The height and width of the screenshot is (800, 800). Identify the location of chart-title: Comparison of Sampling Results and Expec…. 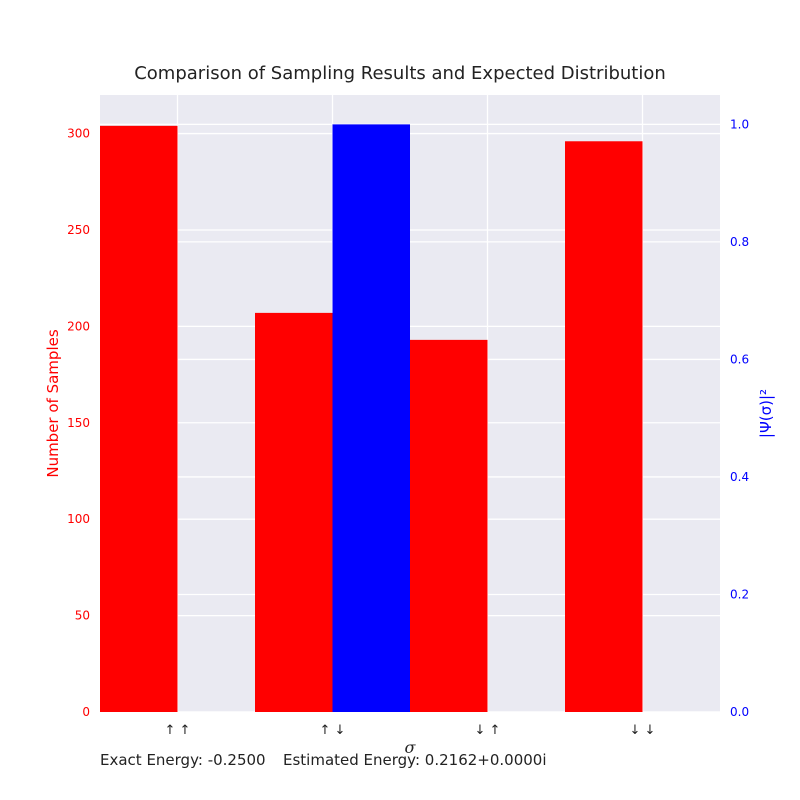
(400, 73).